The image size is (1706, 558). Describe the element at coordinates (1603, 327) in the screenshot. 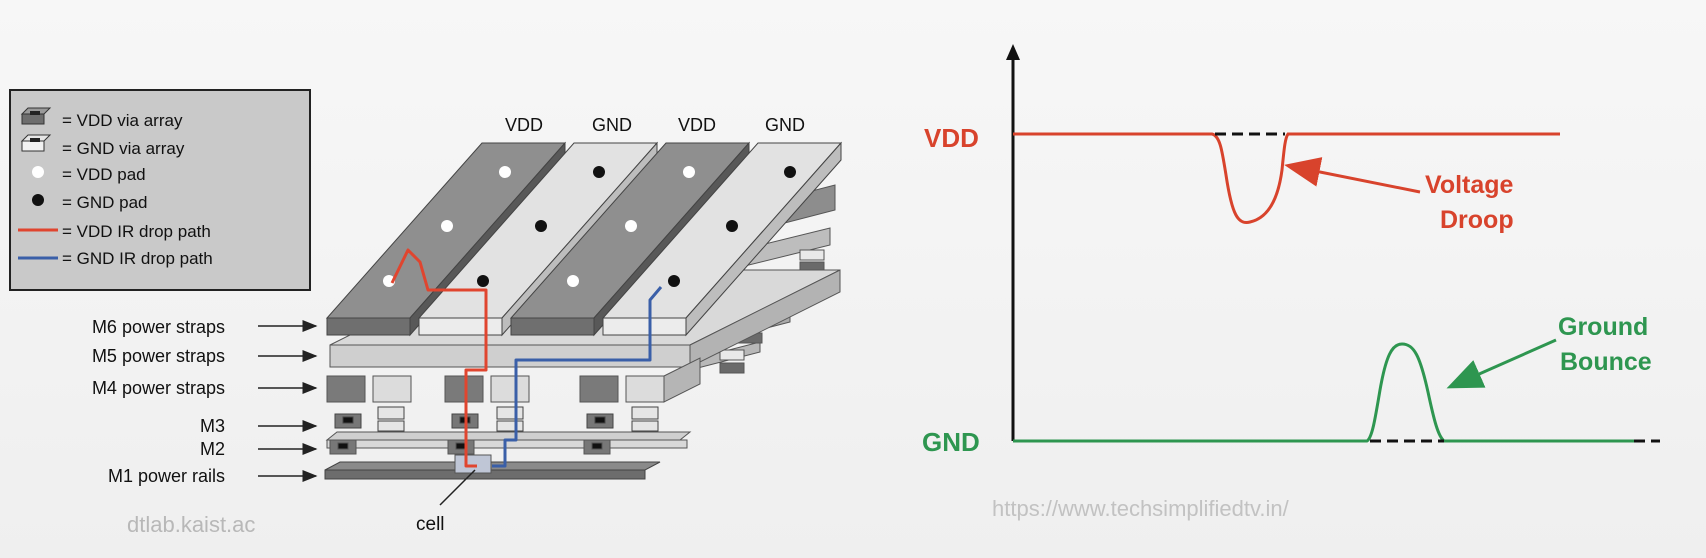

I see `ground-bounce-label: Ground` at that location.